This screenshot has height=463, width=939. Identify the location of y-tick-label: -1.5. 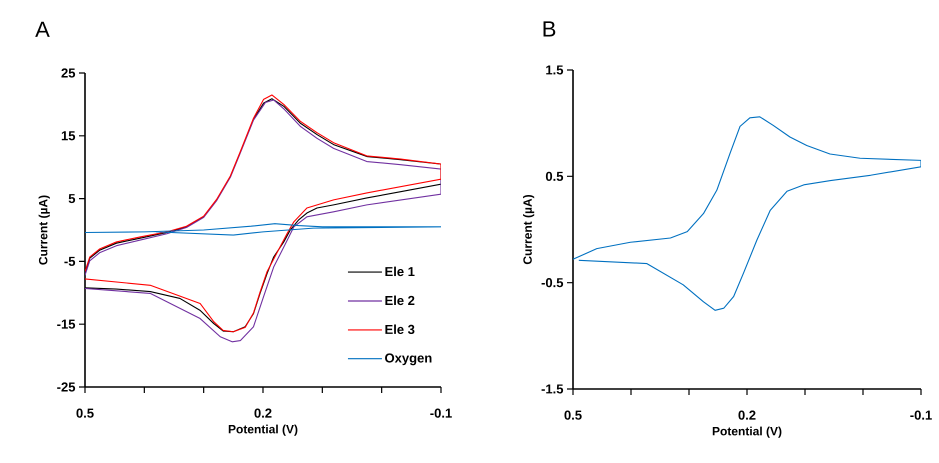
(553, 389).